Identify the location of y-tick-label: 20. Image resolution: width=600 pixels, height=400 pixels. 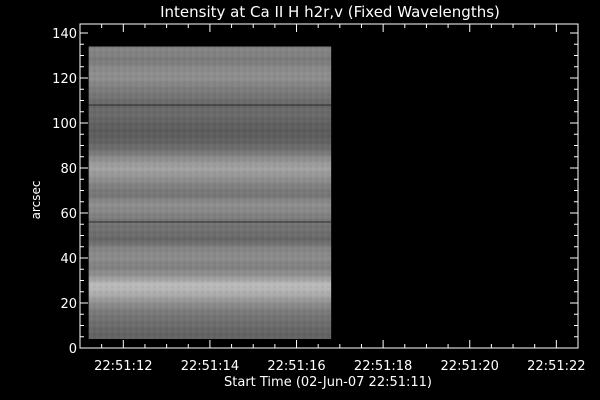
(68, 304).